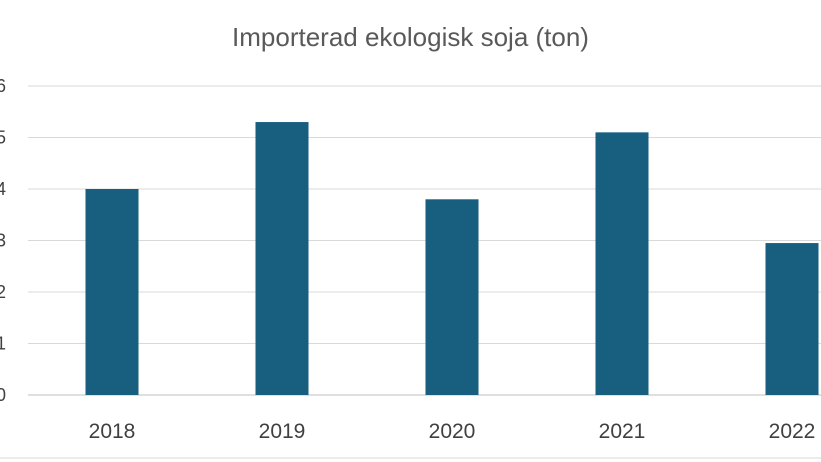  Describe the element at coordinates (792, 319) in the screenshot. I see `bar-2022` at that location.